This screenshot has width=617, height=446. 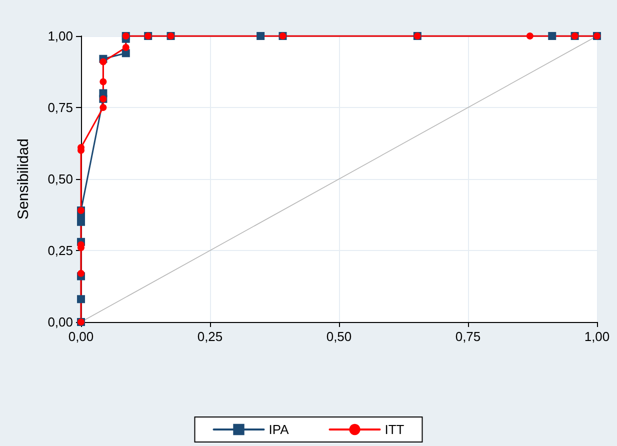 I want to click on x-tick-label: 0,25, so click(x=210, y=336).